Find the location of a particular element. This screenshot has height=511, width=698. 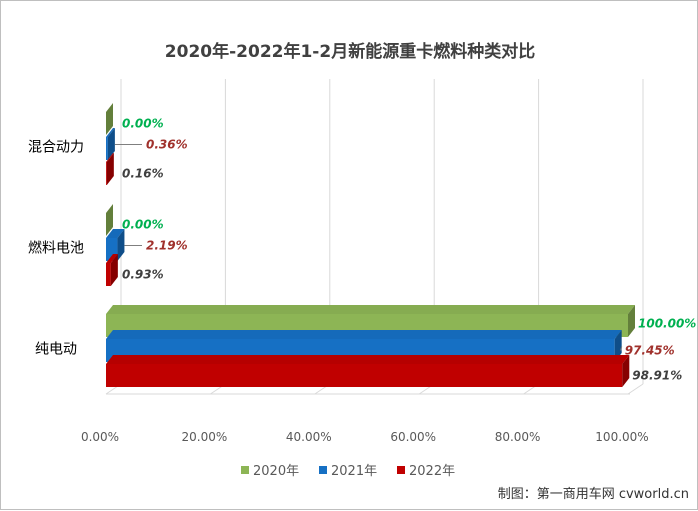

data-label: 0.36% is located at coordinates (167, 145).